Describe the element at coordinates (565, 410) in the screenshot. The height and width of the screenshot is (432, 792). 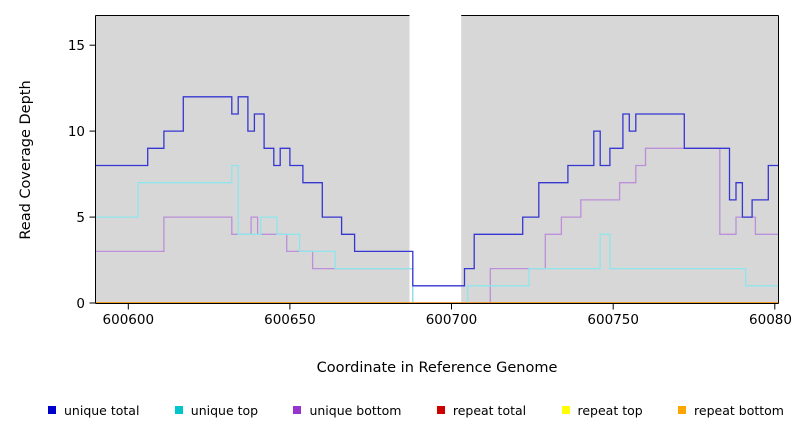
I see `legend-swatch-repeat-top` at that location.